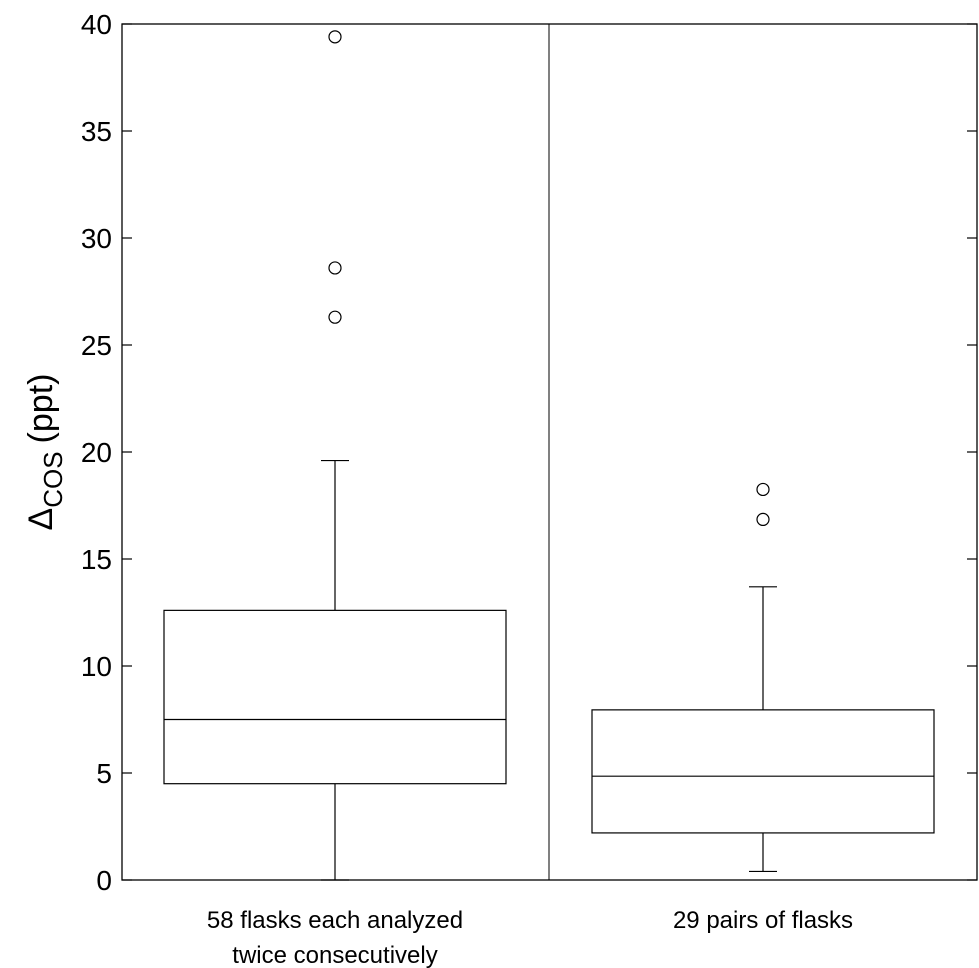 This screenshot has height=968, width=979. Describe the element at coordinates (96, 559) in the screenshot. I see `y-tick-label: 15` at that location.